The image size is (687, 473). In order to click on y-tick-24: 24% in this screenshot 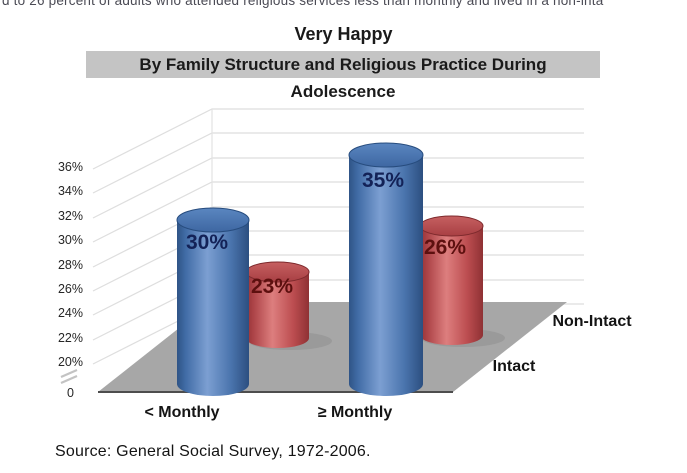, I will do `click(70, 313)`.